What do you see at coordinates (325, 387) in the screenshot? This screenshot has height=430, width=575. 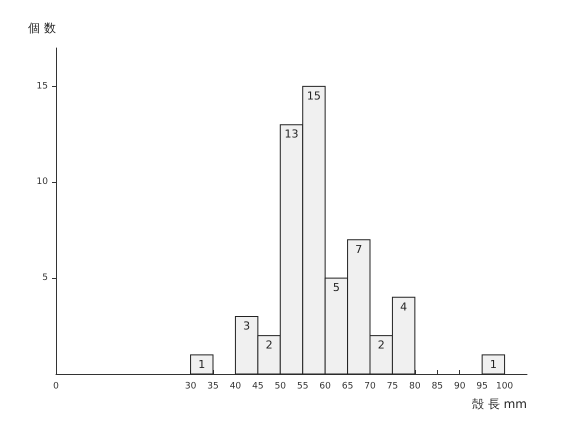 I see `x-tick-label: 60` at bounding box center [325, 387].